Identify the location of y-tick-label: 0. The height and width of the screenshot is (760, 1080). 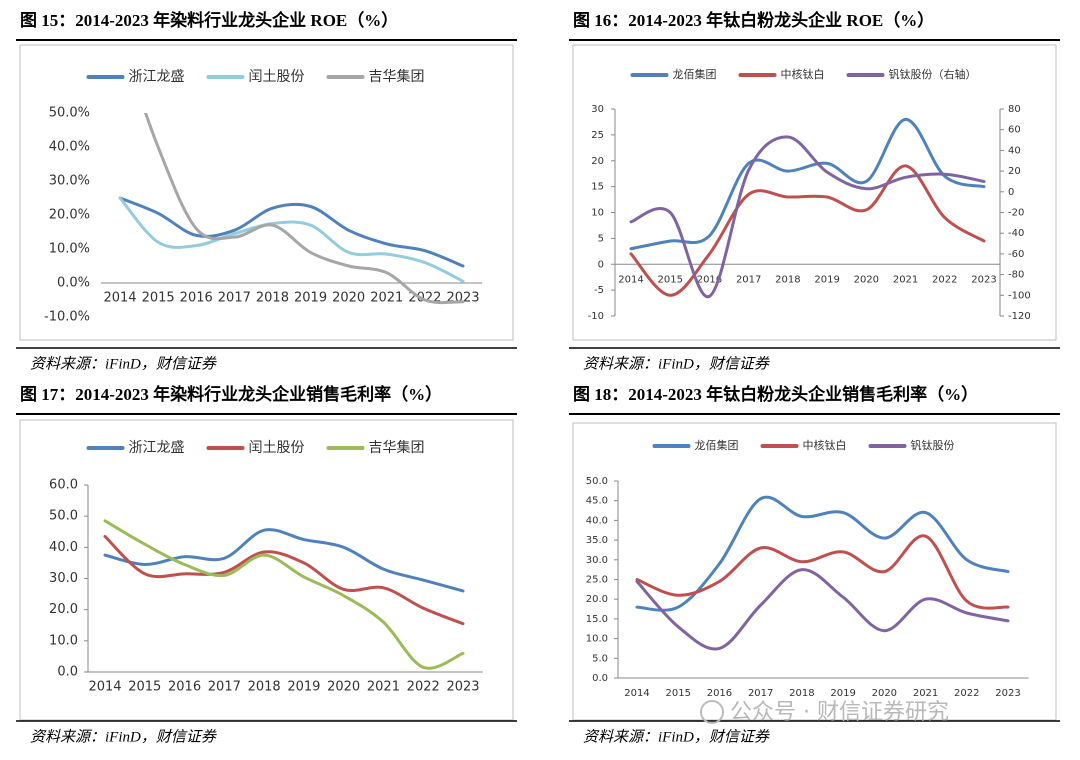
(601, 264).